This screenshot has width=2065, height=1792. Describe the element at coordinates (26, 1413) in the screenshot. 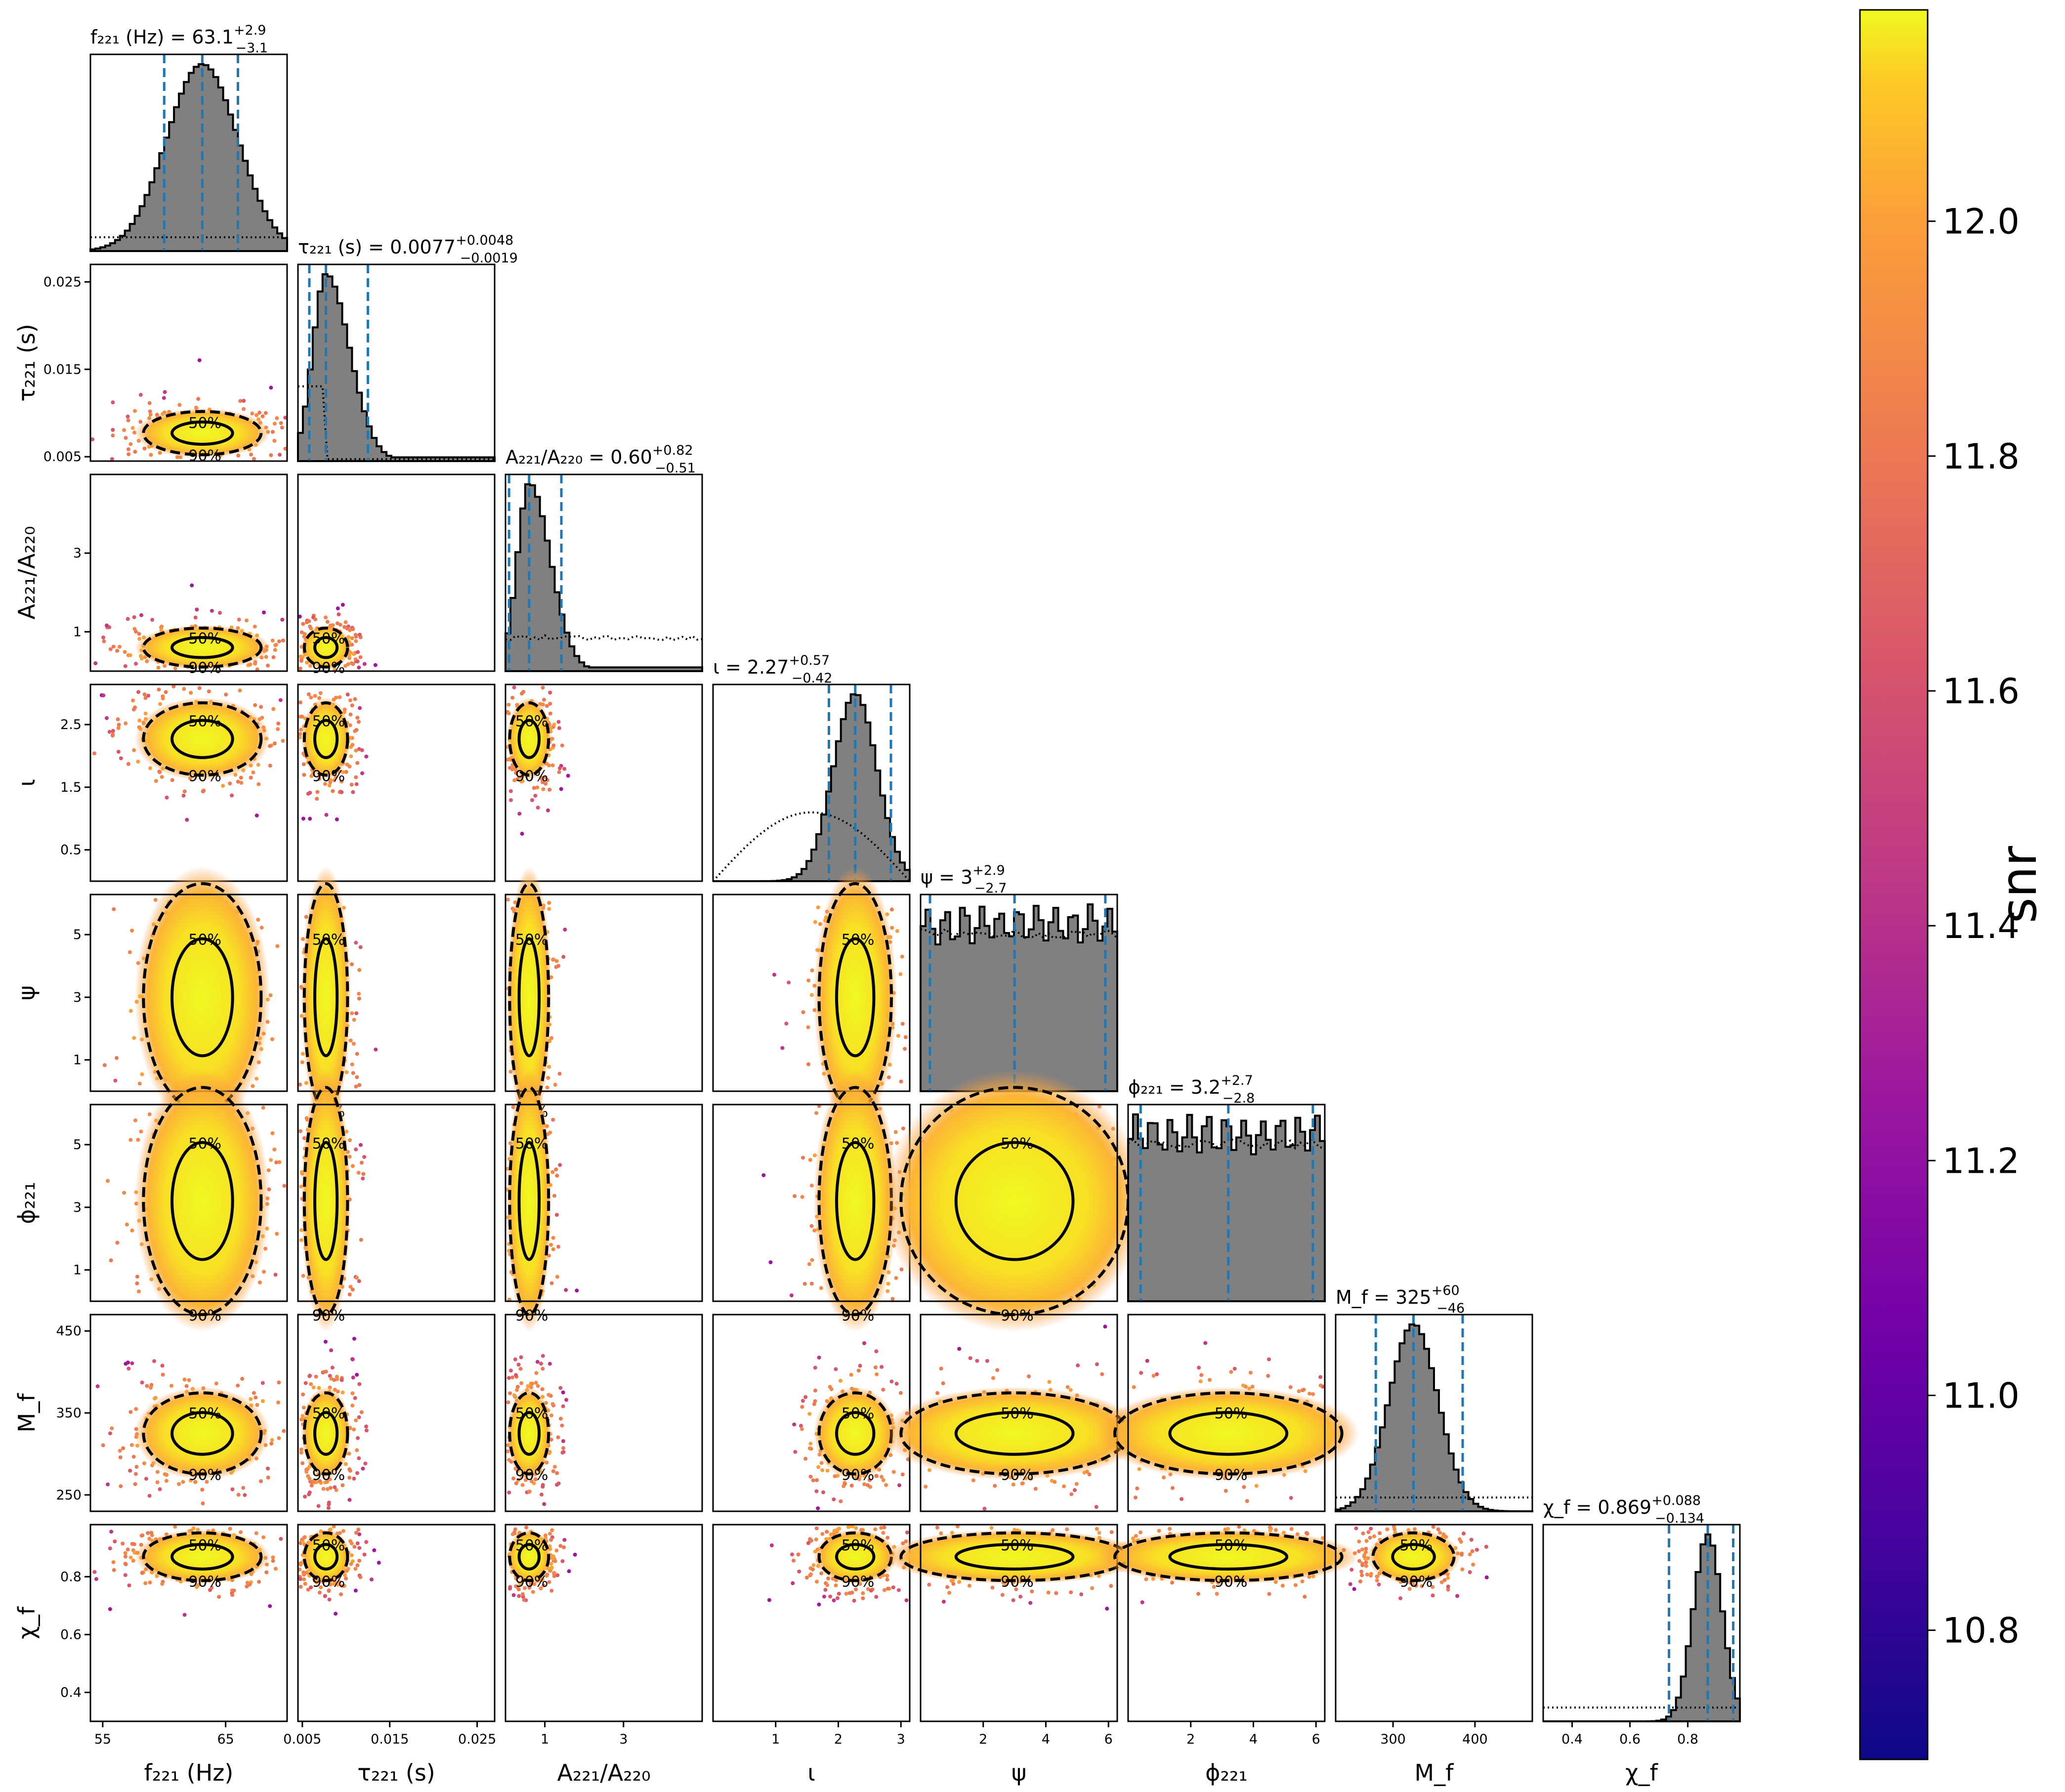

I see `y-axis-label: M_f` at that location.